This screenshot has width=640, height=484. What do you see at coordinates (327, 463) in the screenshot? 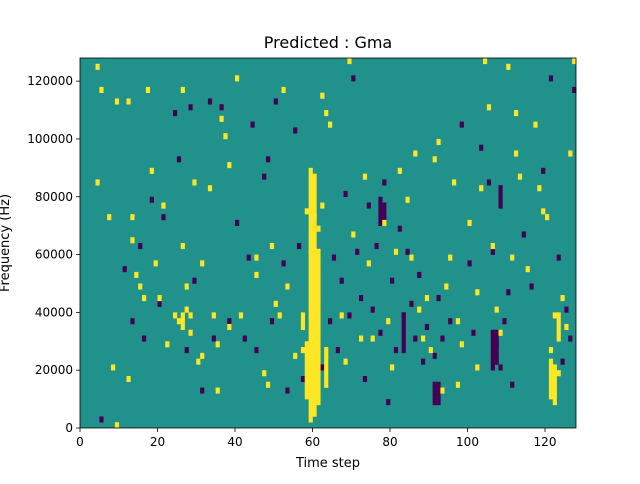
I see `x-axis-label: Time step` at bounding box center [327, 463].